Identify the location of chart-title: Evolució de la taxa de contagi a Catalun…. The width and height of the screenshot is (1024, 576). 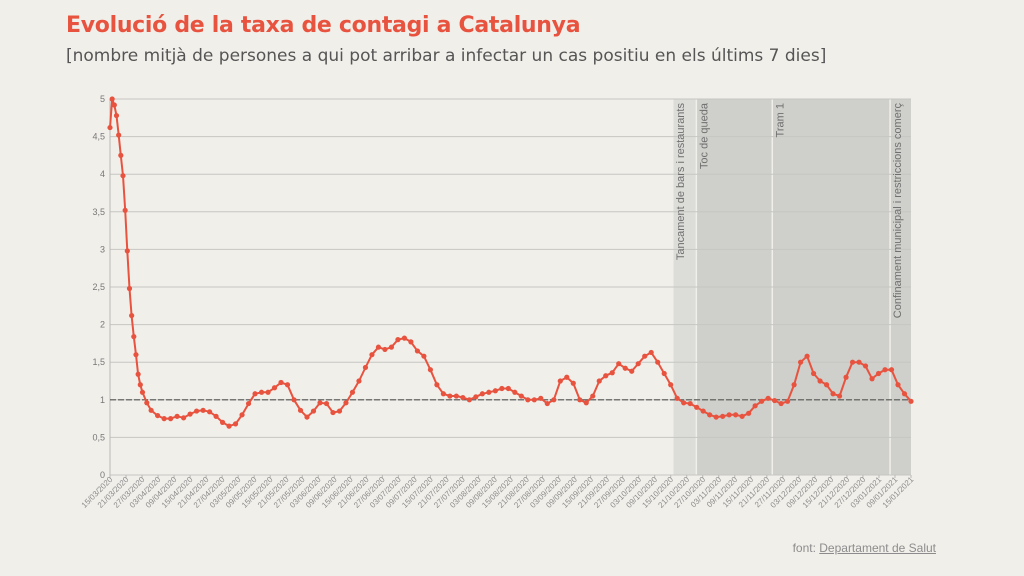
(323, 25).